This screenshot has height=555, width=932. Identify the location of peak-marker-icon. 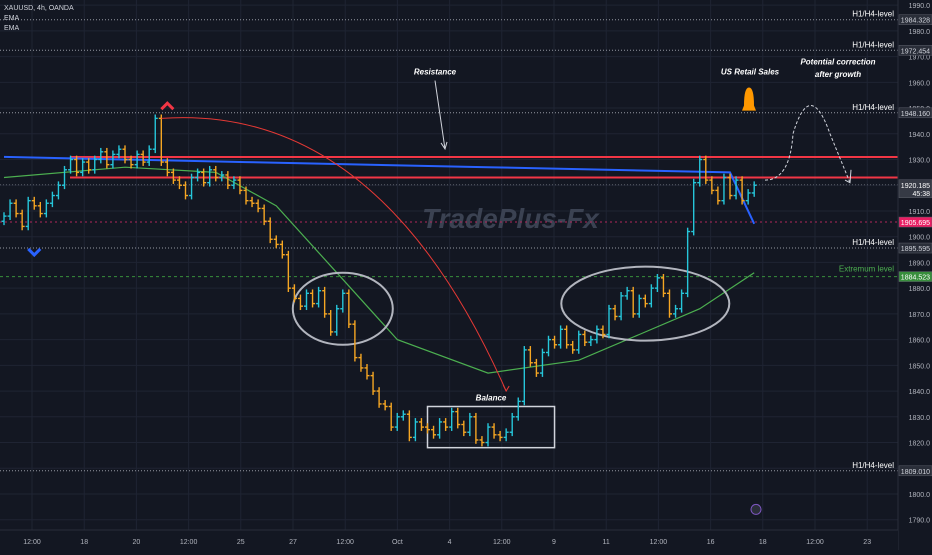
(167, 106).